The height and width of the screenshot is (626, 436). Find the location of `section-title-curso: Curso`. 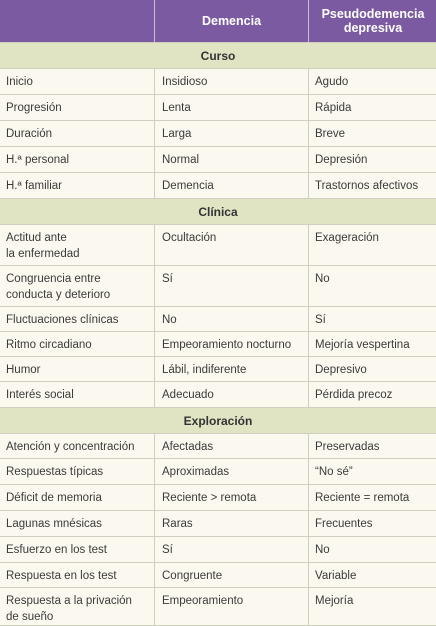

section-title-curso: Curso is located at coordinates (218, 55).